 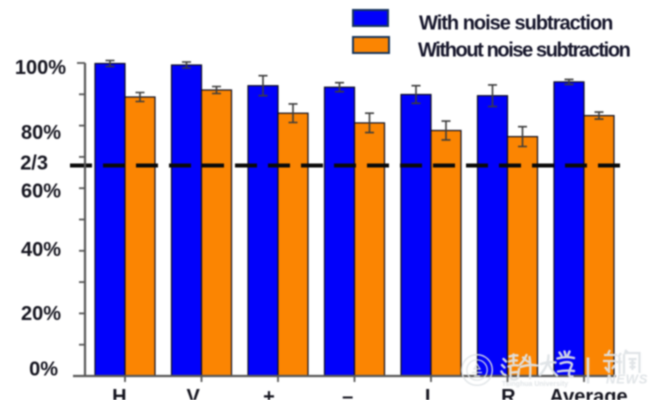 I want to click on svg-text: Tsinghua University, so click(x=535, y=384).